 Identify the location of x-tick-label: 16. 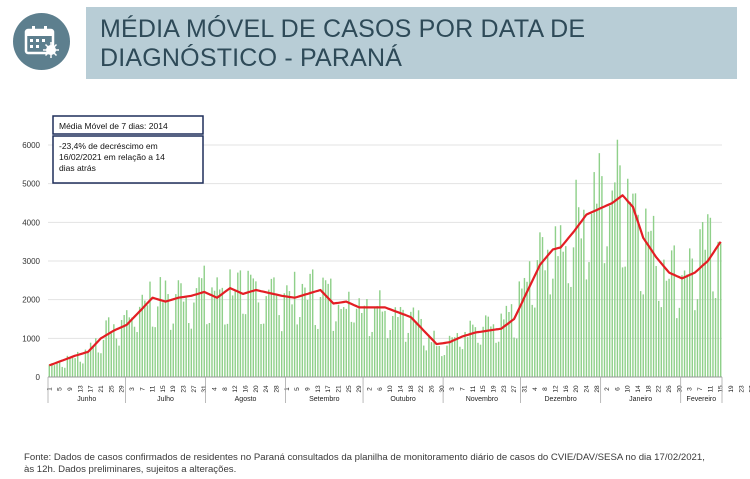
(246, 389).